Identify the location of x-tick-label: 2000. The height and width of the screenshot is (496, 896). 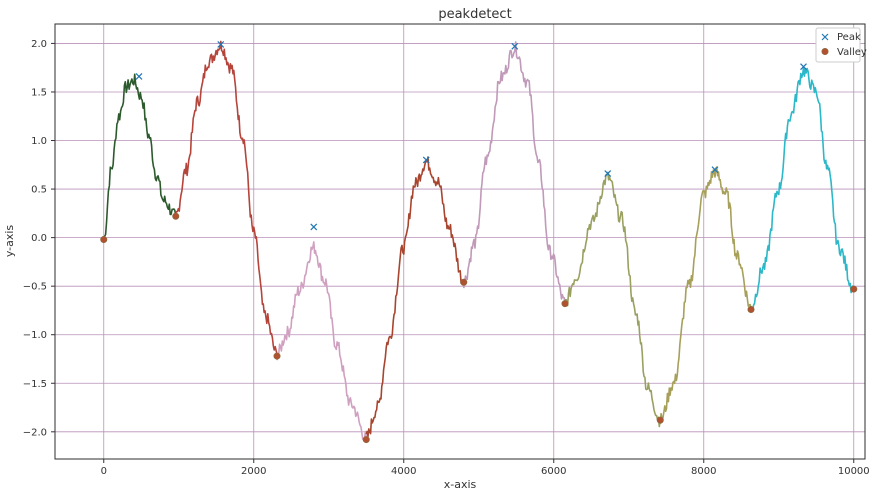
(253, 471).